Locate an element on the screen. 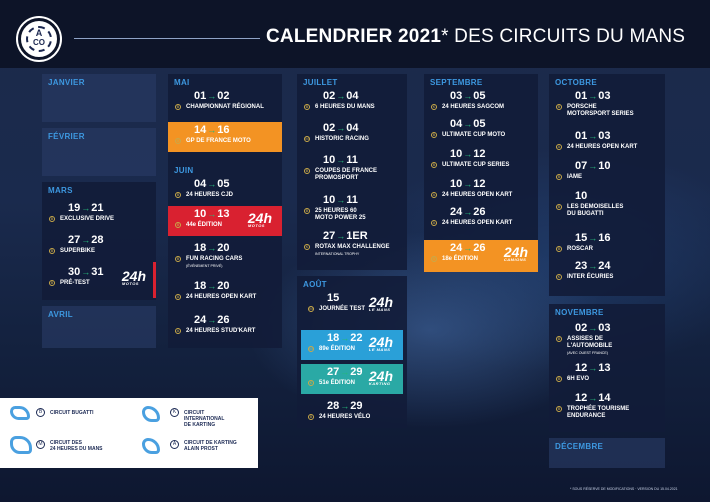  logo-letters: A is located at coordinates (39, 33).